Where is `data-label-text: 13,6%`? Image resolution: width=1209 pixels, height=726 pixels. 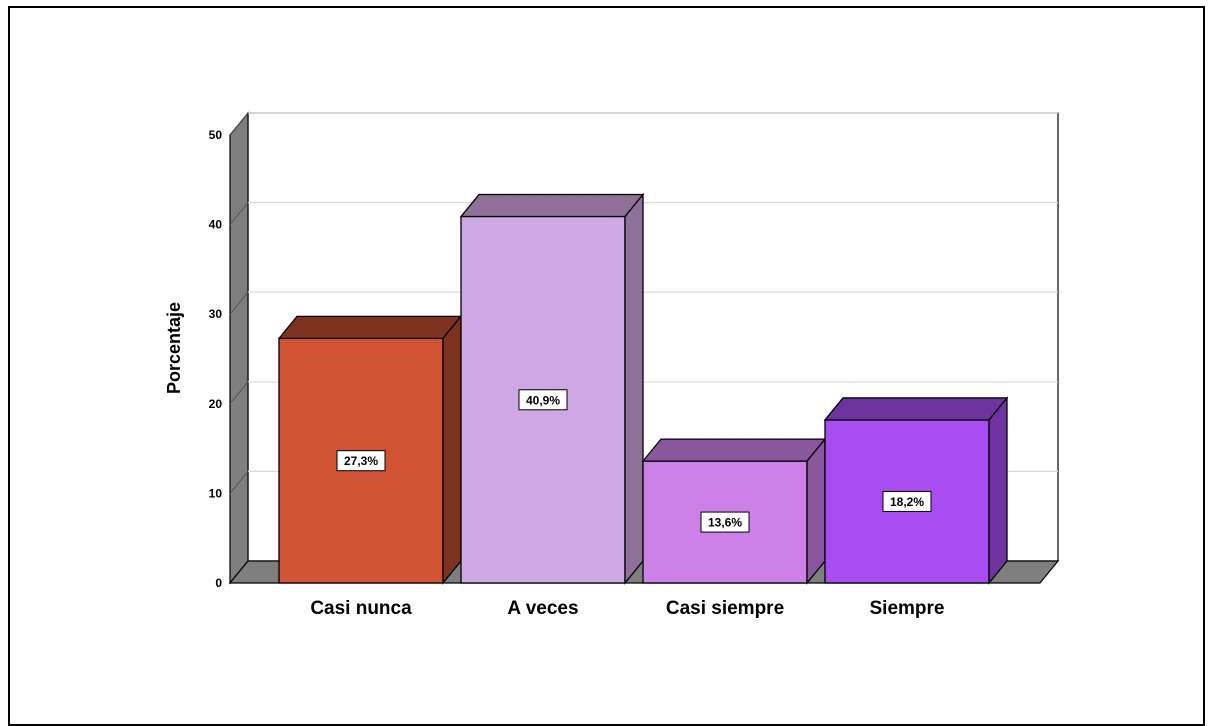 data-label-text: 13,6% is located at coordinates (725, 523).